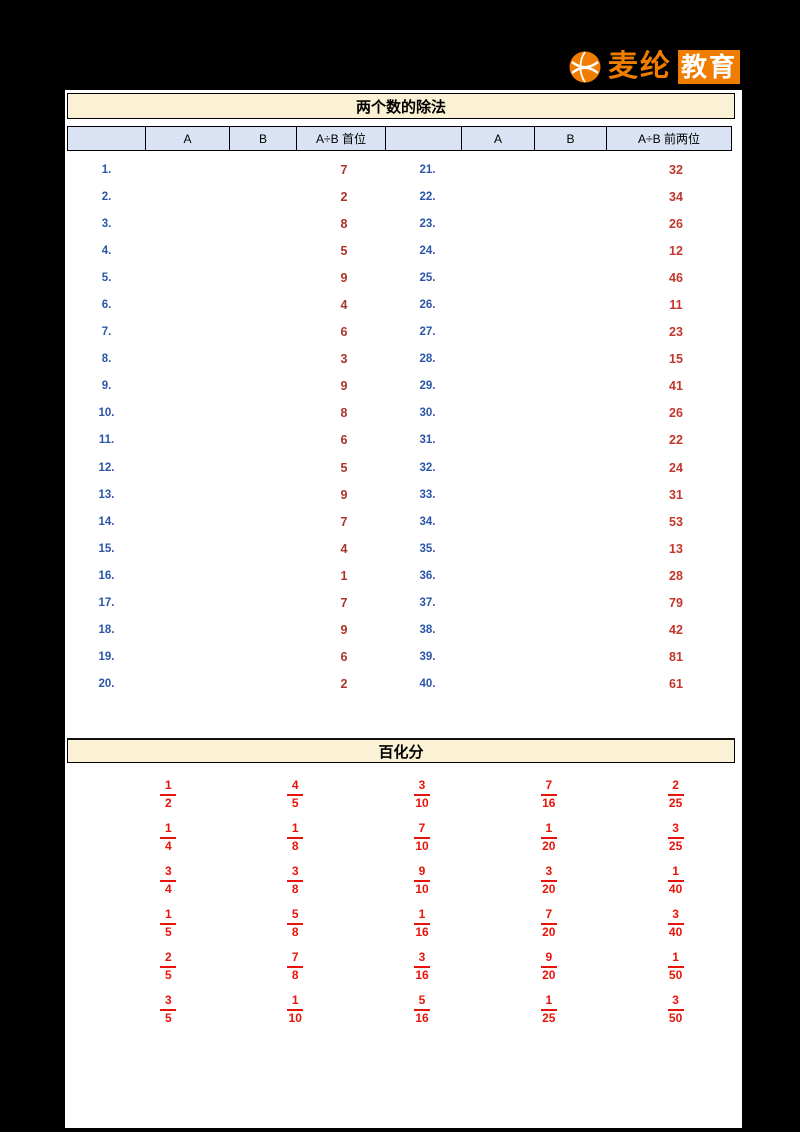 The width and height of the screenshot is (800, 1132). What do you see at coordinates (403, 196) in the screenshot?
I see `table-row: 2. 2 22. 34` at bounding box center [403, 196].